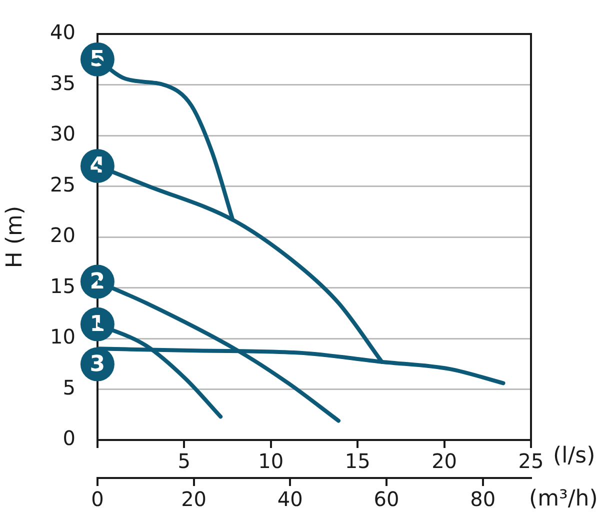 Image resolution: width=601 pixels, height=520 pixels. I want to click on x-tick-label: 25, so click(531, 461).